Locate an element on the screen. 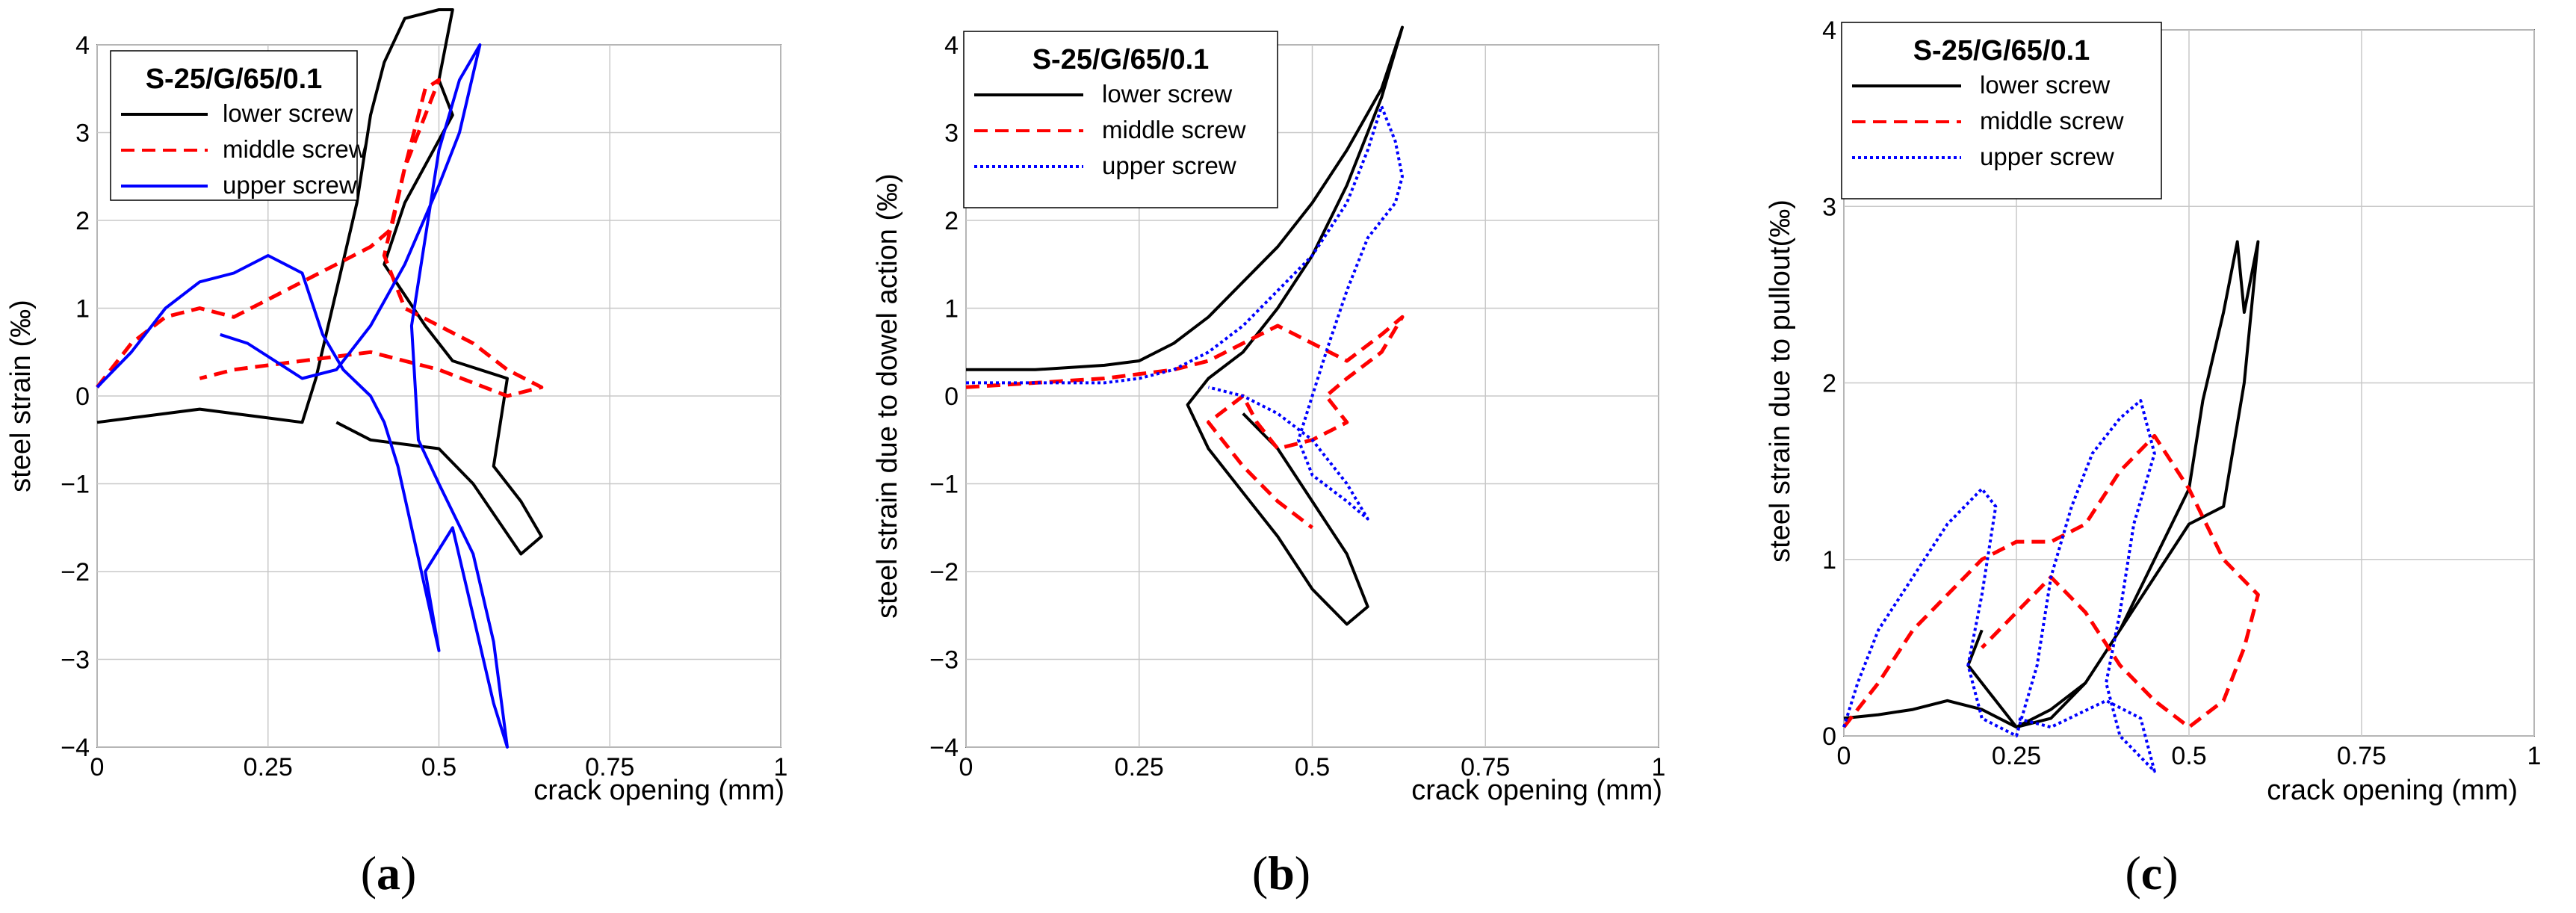  panel-caption: (b) is located at coordinates (1281, 873).